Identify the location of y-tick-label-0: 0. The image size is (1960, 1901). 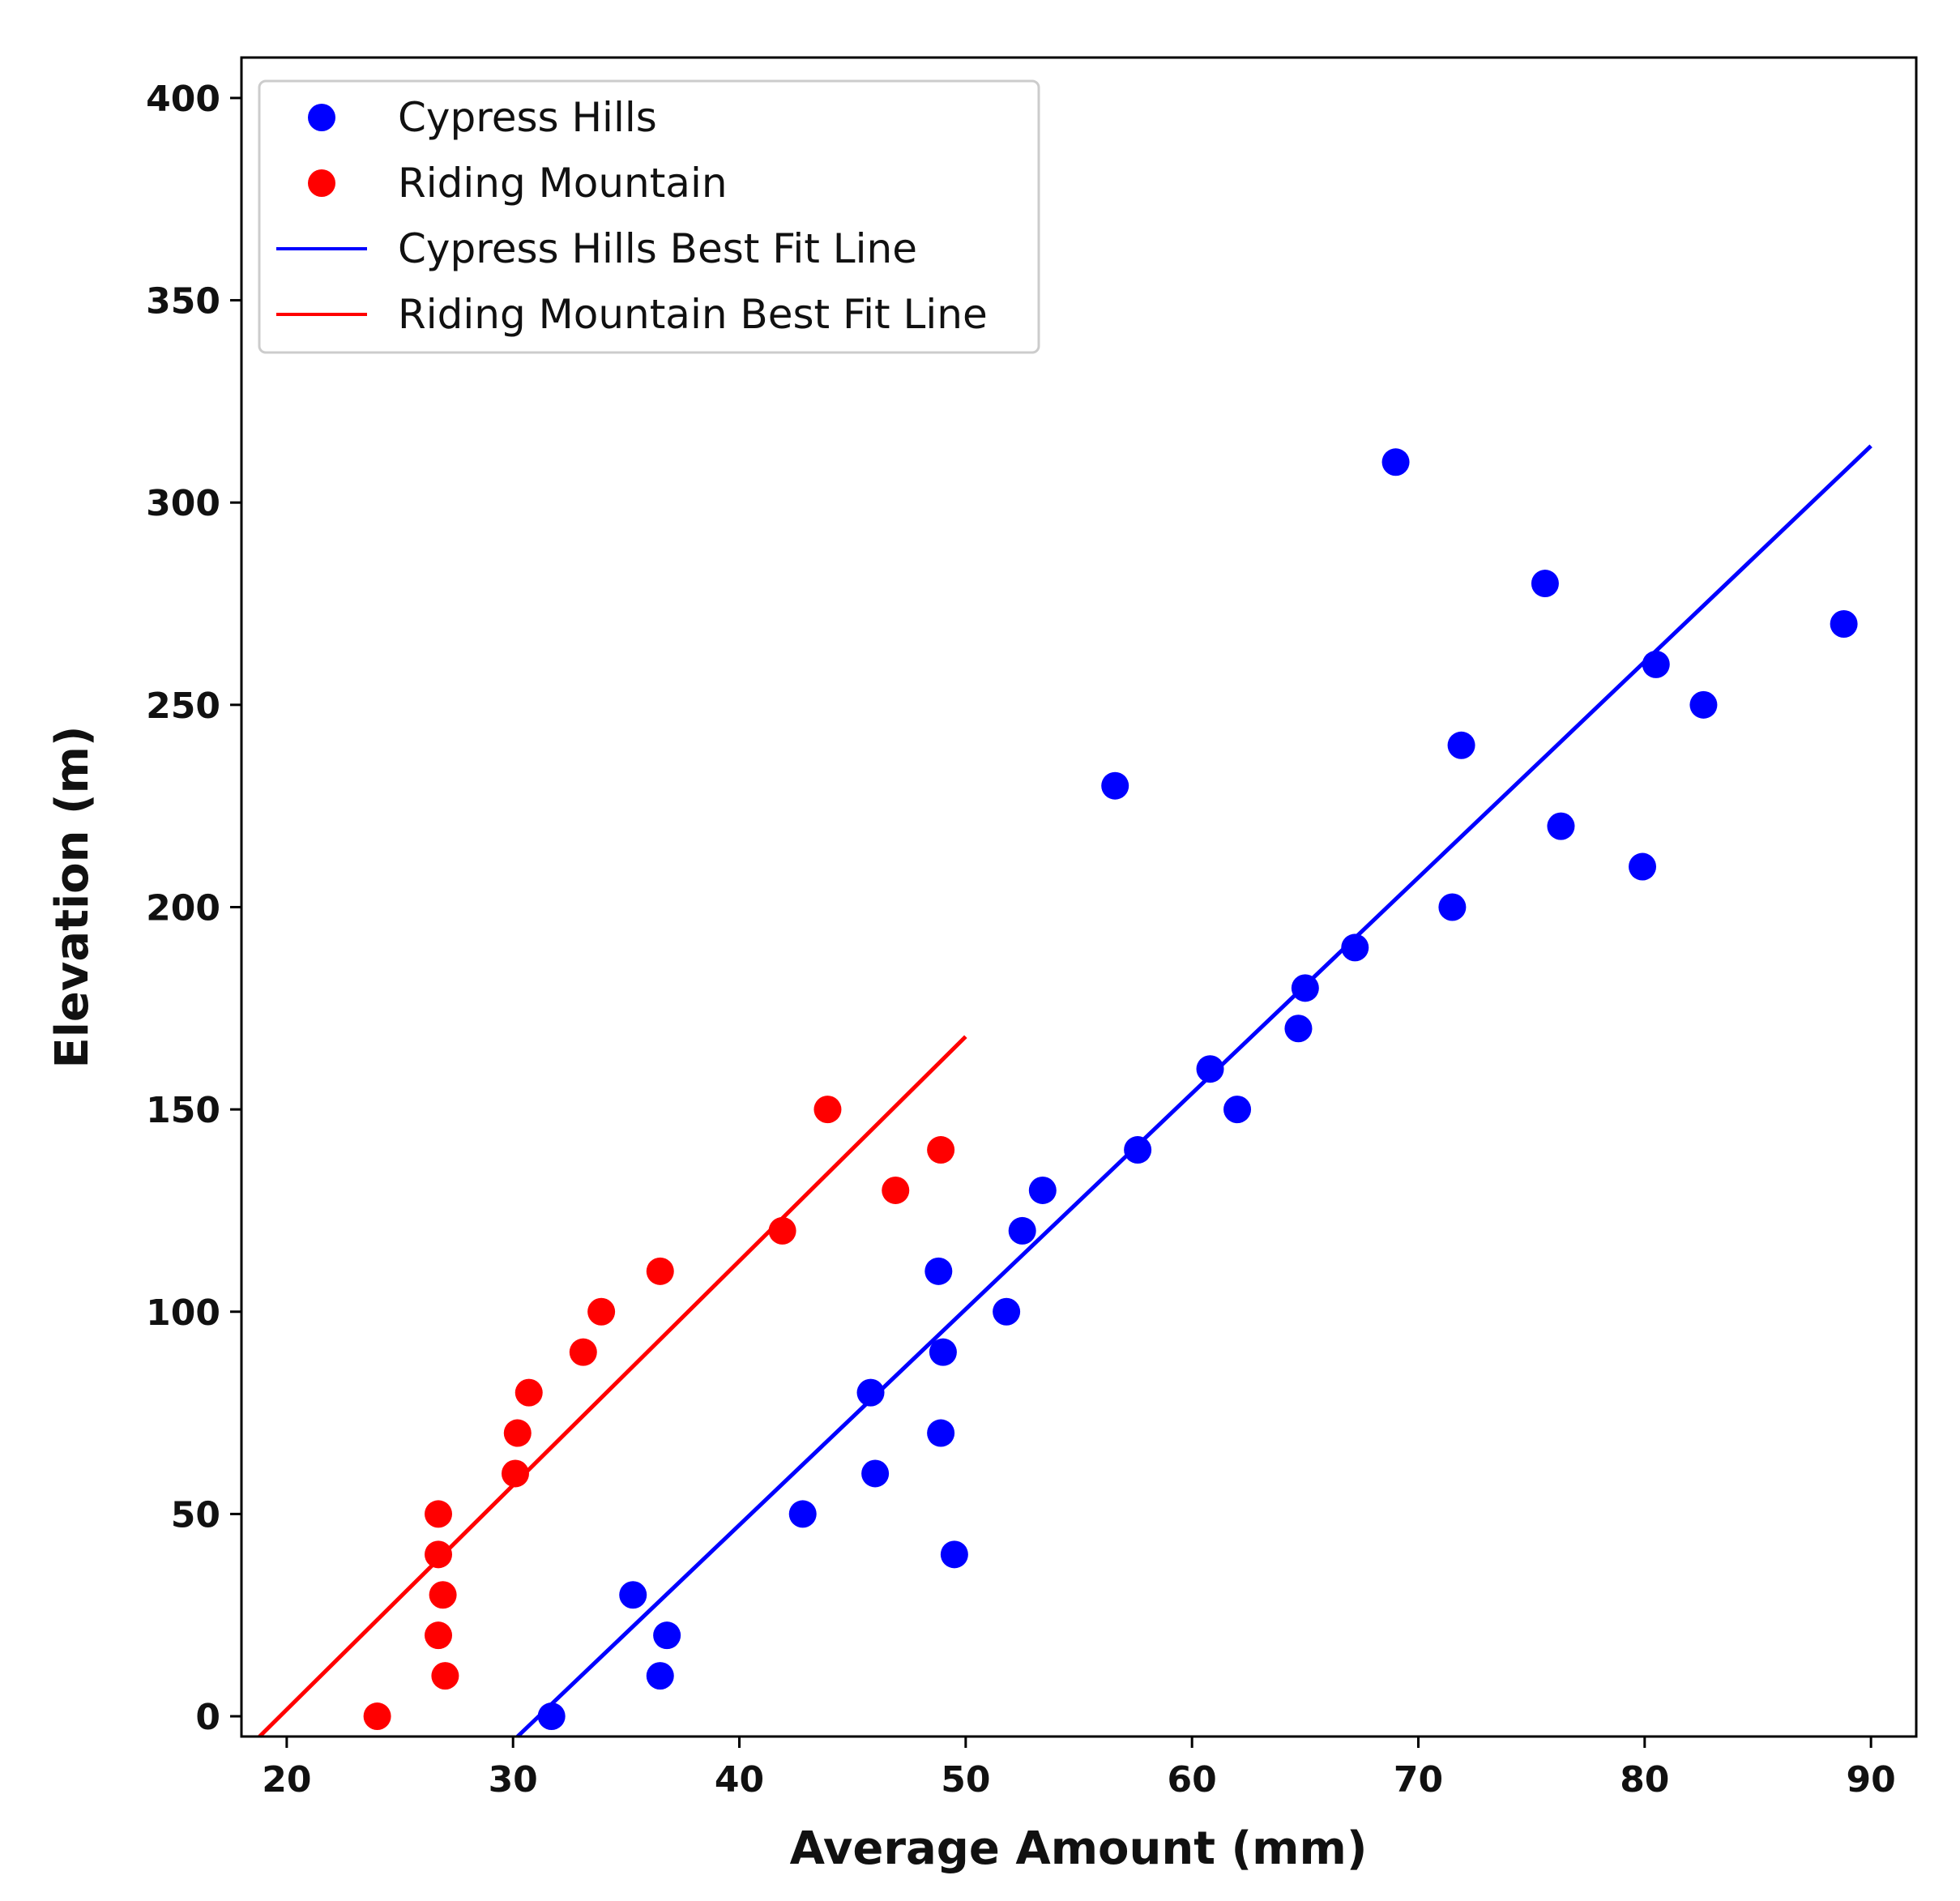
(207, 1718).